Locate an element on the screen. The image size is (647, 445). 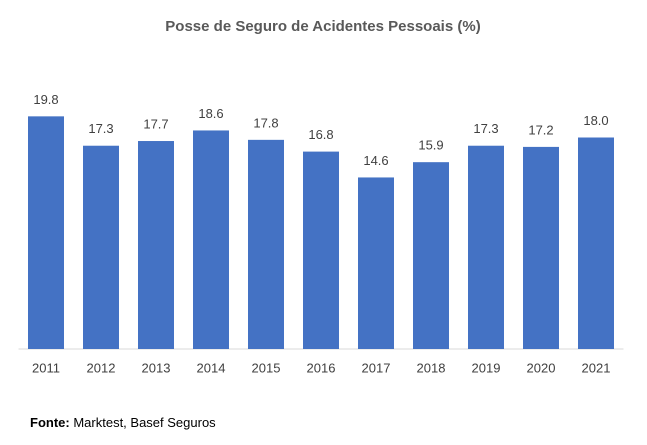
x-tick-label: 2011 is located at coordinates (46, 367).